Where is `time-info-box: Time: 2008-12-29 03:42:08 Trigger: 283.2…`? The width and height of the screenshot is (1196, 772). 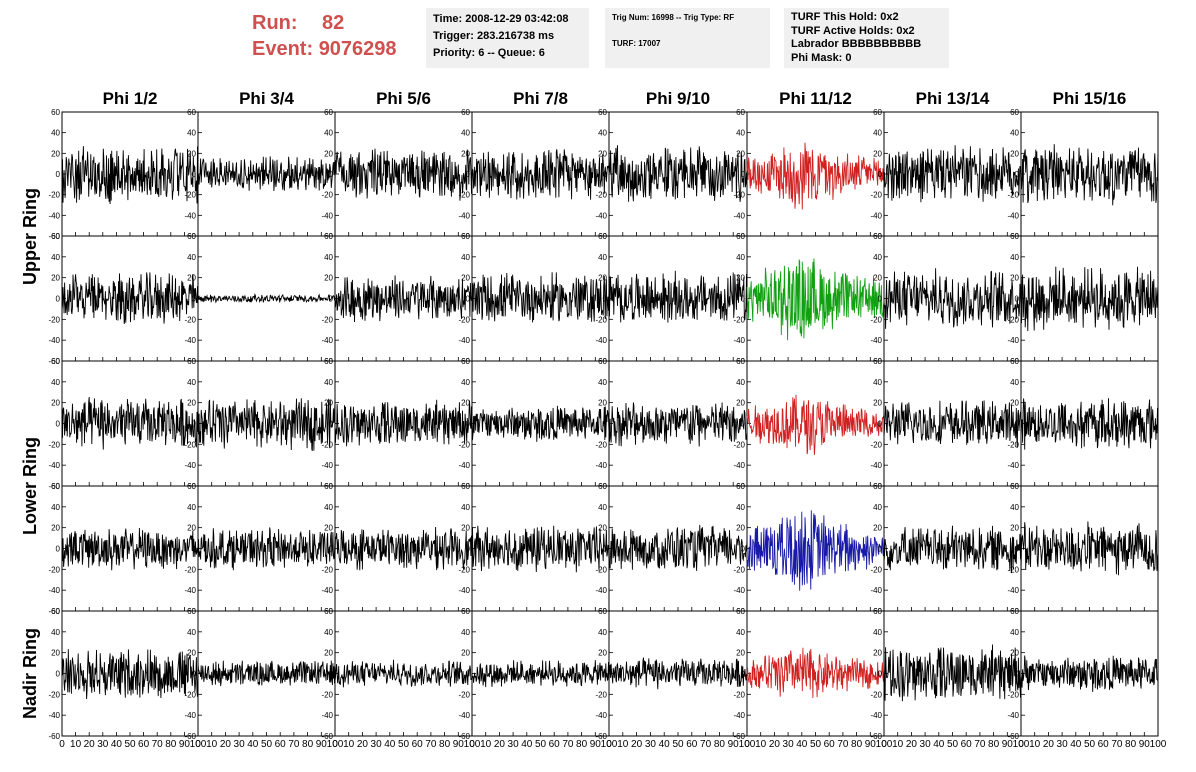
time-info-box: Time: 2008-12-29 03:42:08 Trigger: 283.2… is located at coordinates (507, 38).